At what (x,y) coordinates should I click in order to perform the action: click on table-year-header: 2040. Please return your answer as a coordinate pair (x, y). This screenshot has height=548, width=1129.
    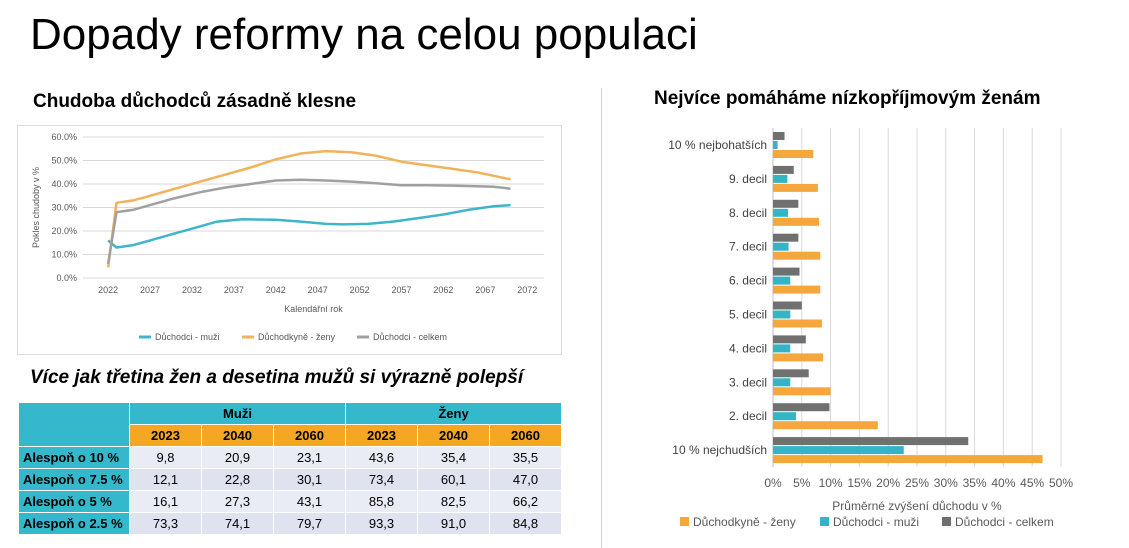
    Looking at the image, I should click on (237, 435).